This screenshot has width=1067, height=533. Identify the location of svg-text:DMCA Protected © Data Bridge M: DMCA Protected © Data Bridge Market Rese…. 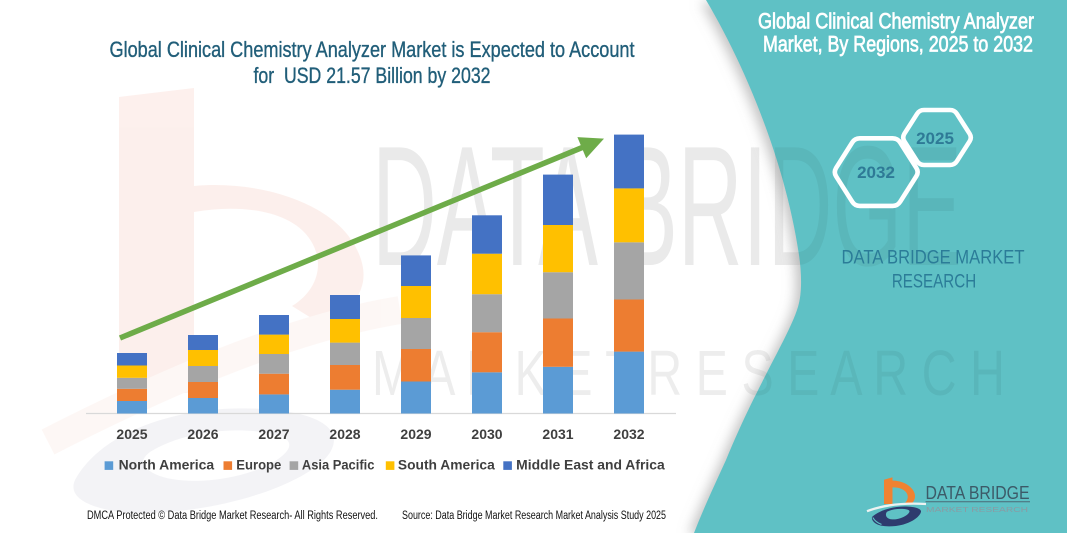
(232, 516).